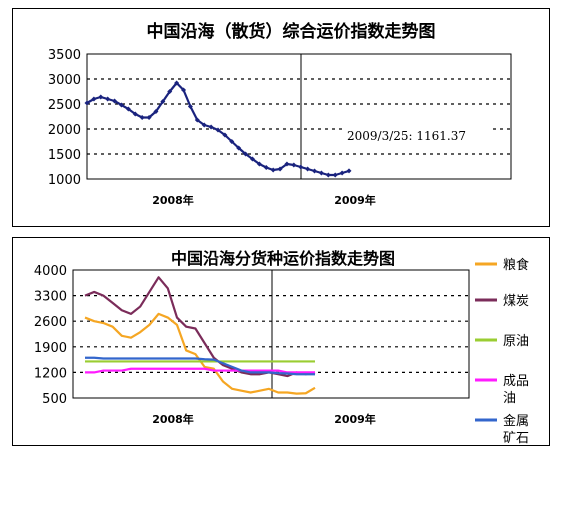 Image resolution: width=574 pixels, height=521 pixels. Describe the element at coordinates (64, 55) in the screenshot. I see `y-tick-label: 3500` at that location.